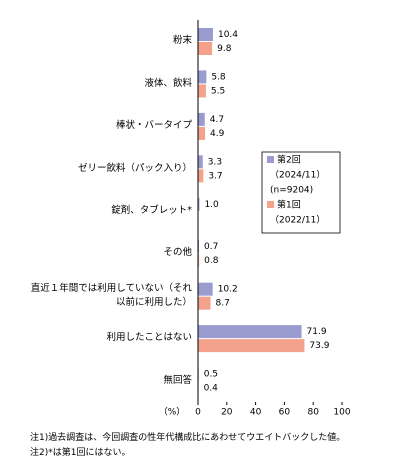 The width and height of the screenshot is (414, 466). I want to click on legend-note: （2022/11）, so click(297, 220).